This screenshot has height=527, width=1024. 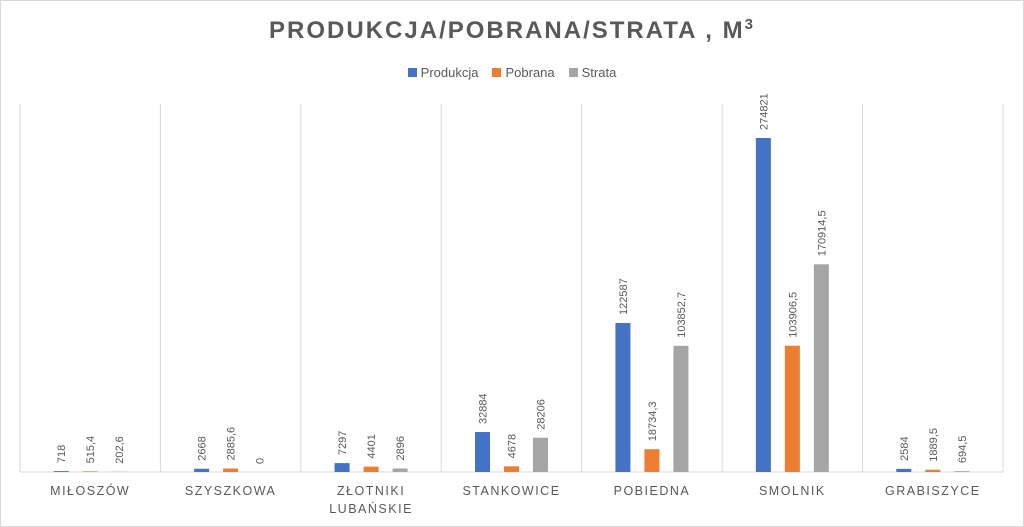 I want to click on data-label-strata: 202,6, so click(x=120, y=450).